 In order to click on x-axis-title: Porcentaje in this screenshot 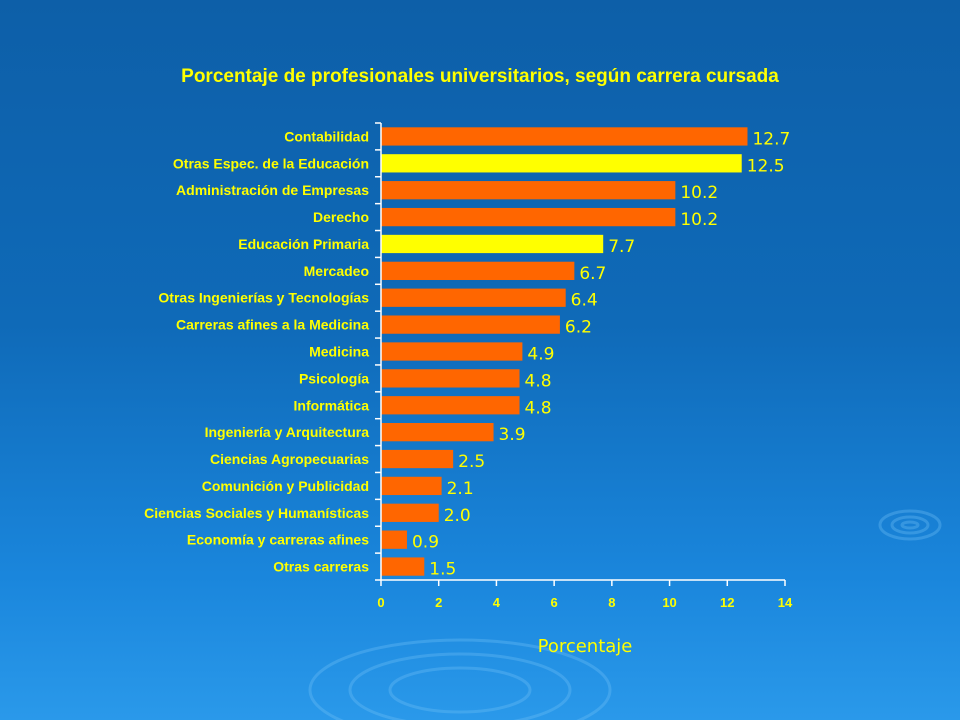, I will do `click(585, 646)`.